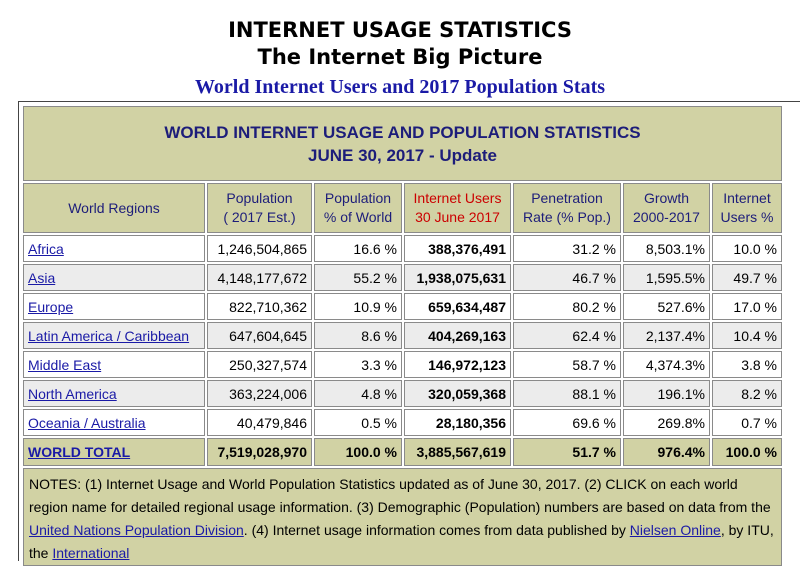  I want to click on region-link-latin-america: Latin America / Caribbean, so click(114, 335).